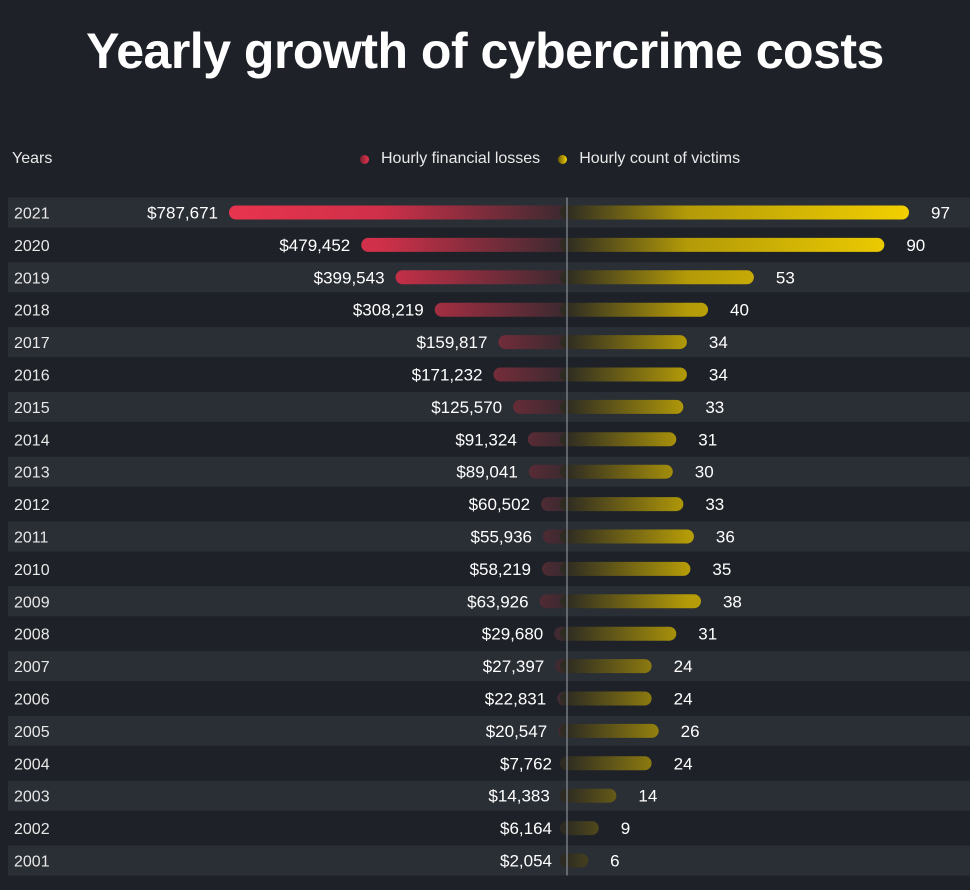  Describe the element at coordinates (32, 570) in the screenshot. I see `year-label: 2010` at that location.